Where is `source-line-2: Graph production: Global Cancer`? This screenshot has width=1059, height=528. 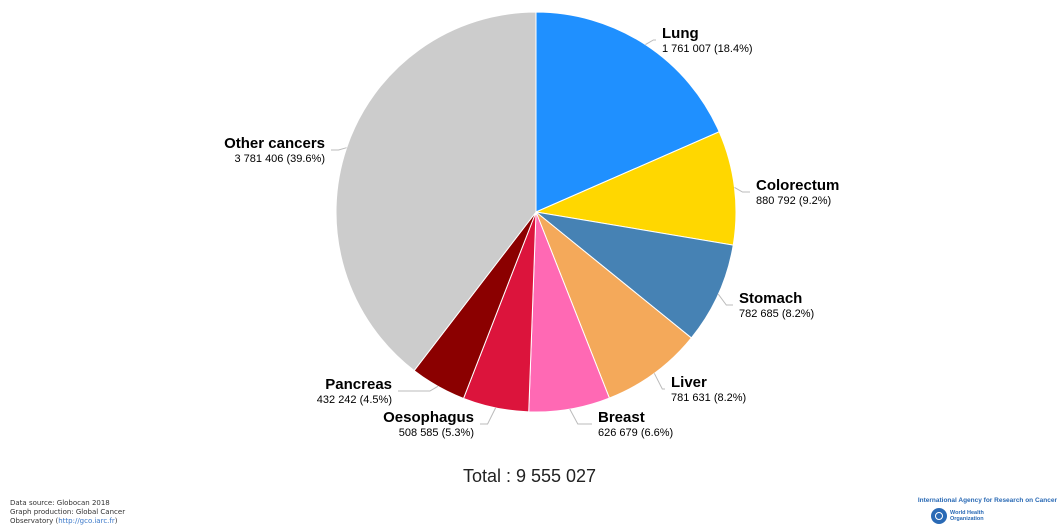 source-line-2: Graph production: Global Cancer is located at coordinates (68, 512).